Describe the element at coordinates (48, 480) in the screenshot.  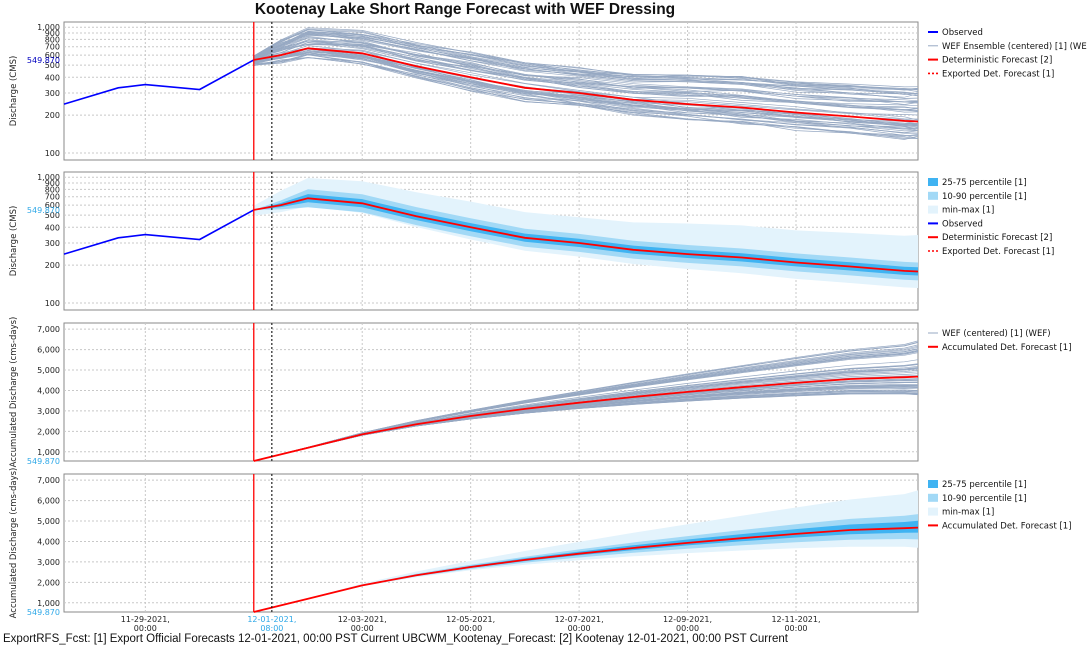
I see `y-tick-label: 7,000` at that location.